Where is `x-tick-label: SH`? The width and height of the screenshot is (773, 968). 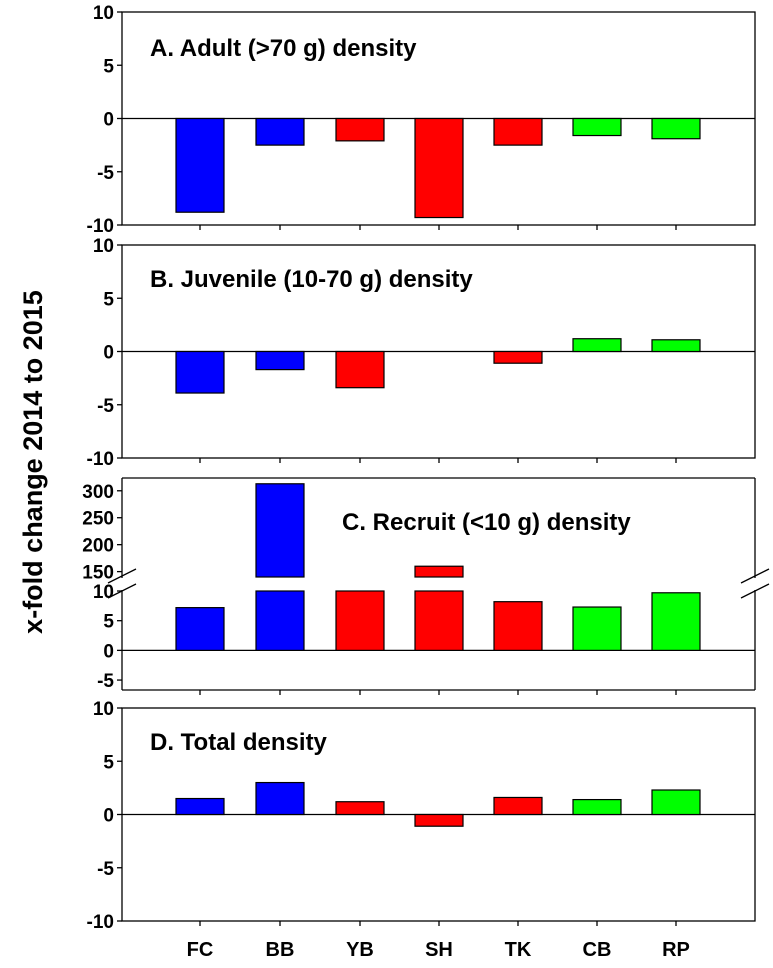 x-tick-label: SH is located at coordinates (439, 950).